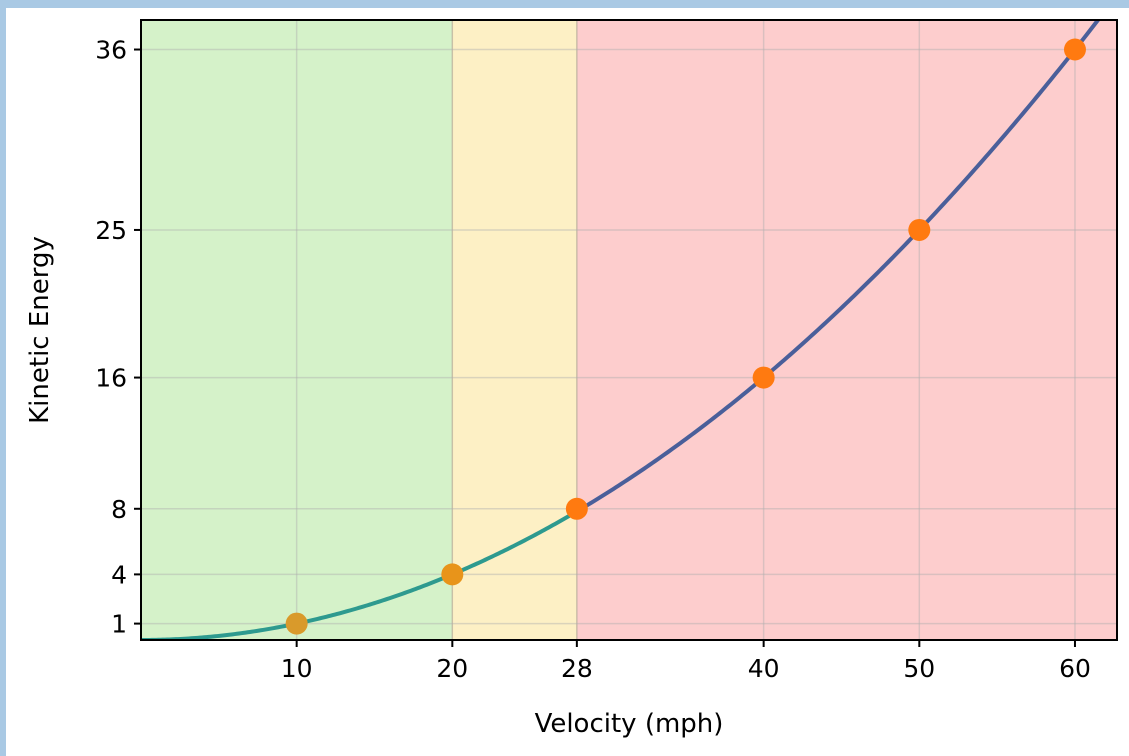 Image resolution: width=1129 pixels, height=756 pixels. What do you see at coordinates (111, 230) in the screenshot?
I see `y-tick-label-25: 25` at bounding box center [111, 230].